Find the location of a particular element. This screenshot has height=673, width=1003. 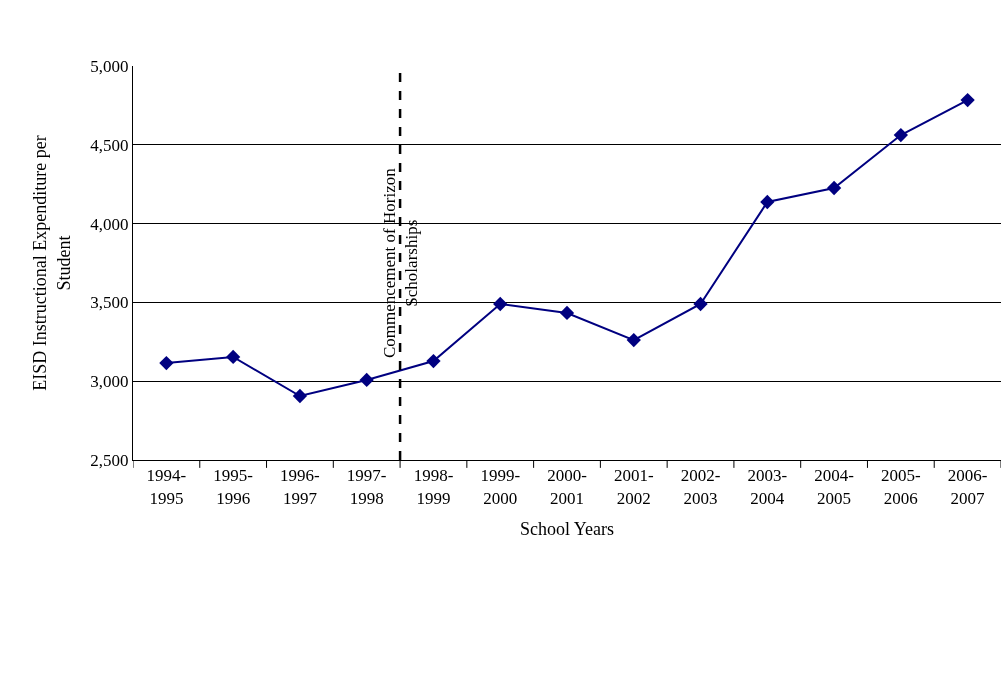

y-tick-label: 3,500 is located at coordinates (109, 303).